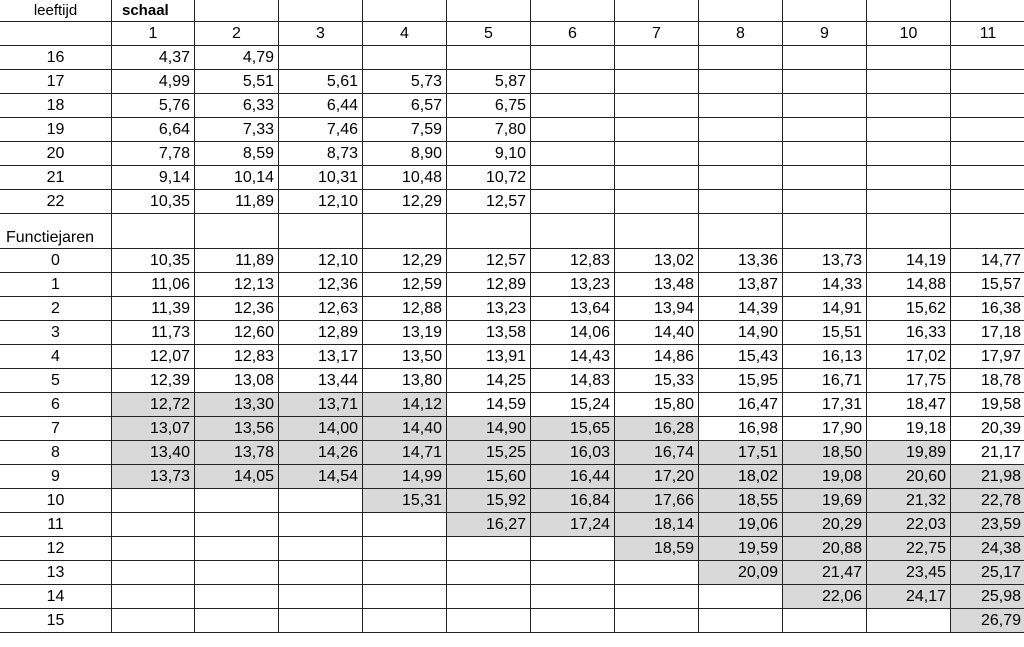 This screenshot has height=647, width=1024. Describe the element at coordinates (404, 500) in the screenshot. I see `table-cell: 15,31` at that location.